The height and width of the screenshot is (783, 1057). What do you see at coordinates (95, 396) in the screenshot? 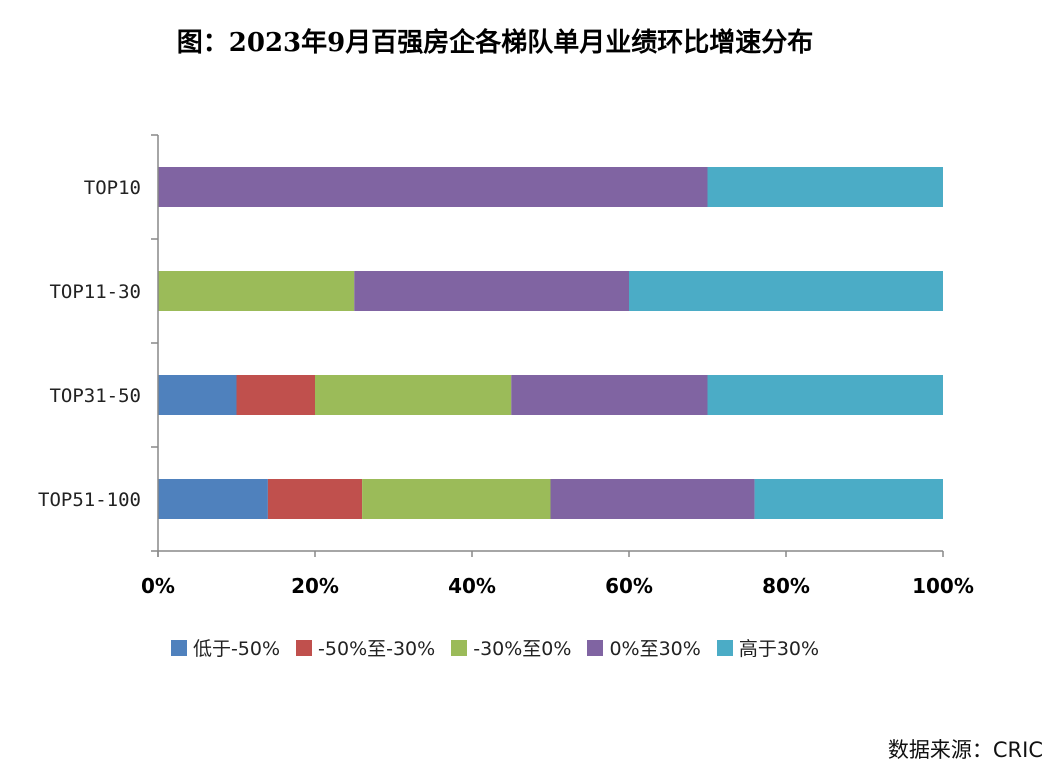
I see `y-tick-label: TOP31-50` at bounding box center [95, 396].